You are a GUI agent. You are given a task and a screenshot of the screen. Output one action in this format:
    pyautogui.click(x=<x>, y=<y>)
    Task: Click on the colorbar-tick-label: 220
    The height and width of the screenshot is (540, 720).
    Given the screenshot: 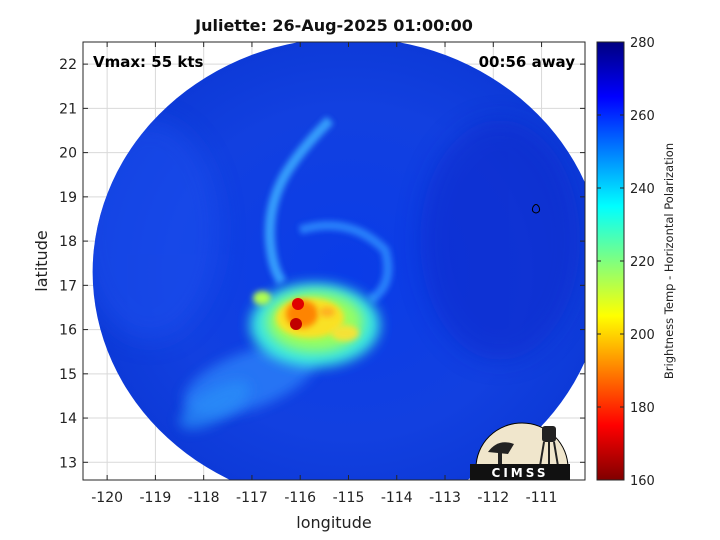 What is the action you would take?
    pyautogui.click(x=642, y=262)
    